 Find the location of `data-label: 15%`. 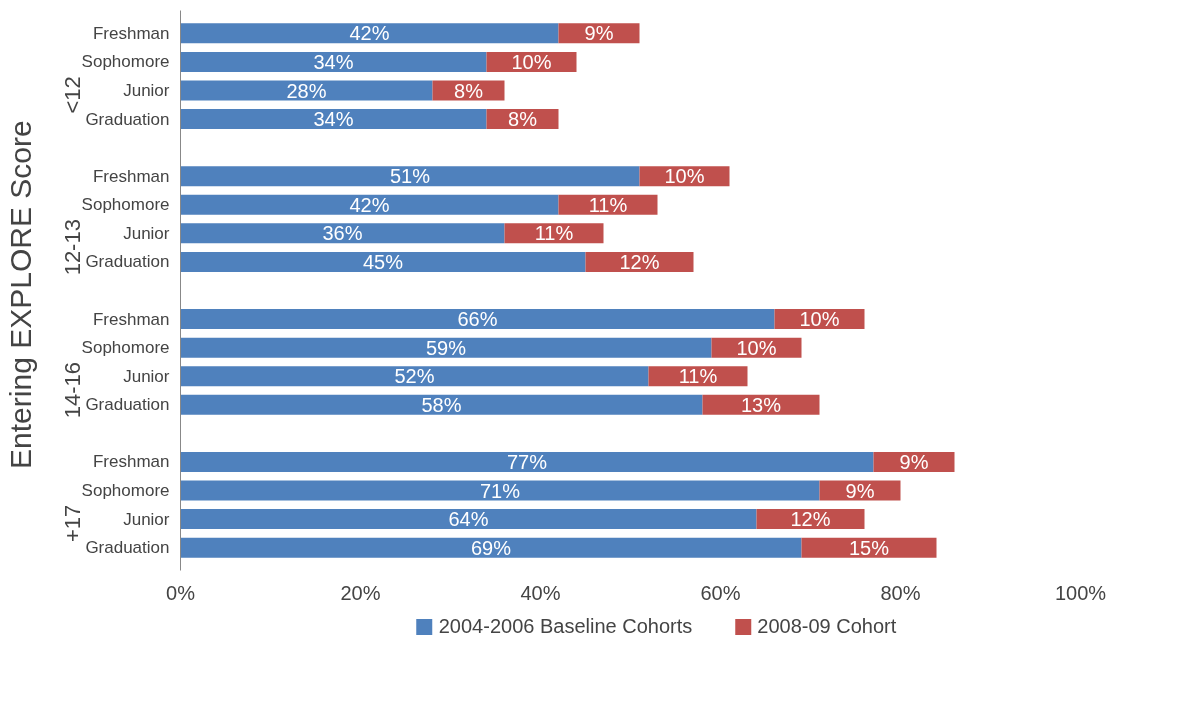

data-label: 15% is located at coordinates (869, 547).